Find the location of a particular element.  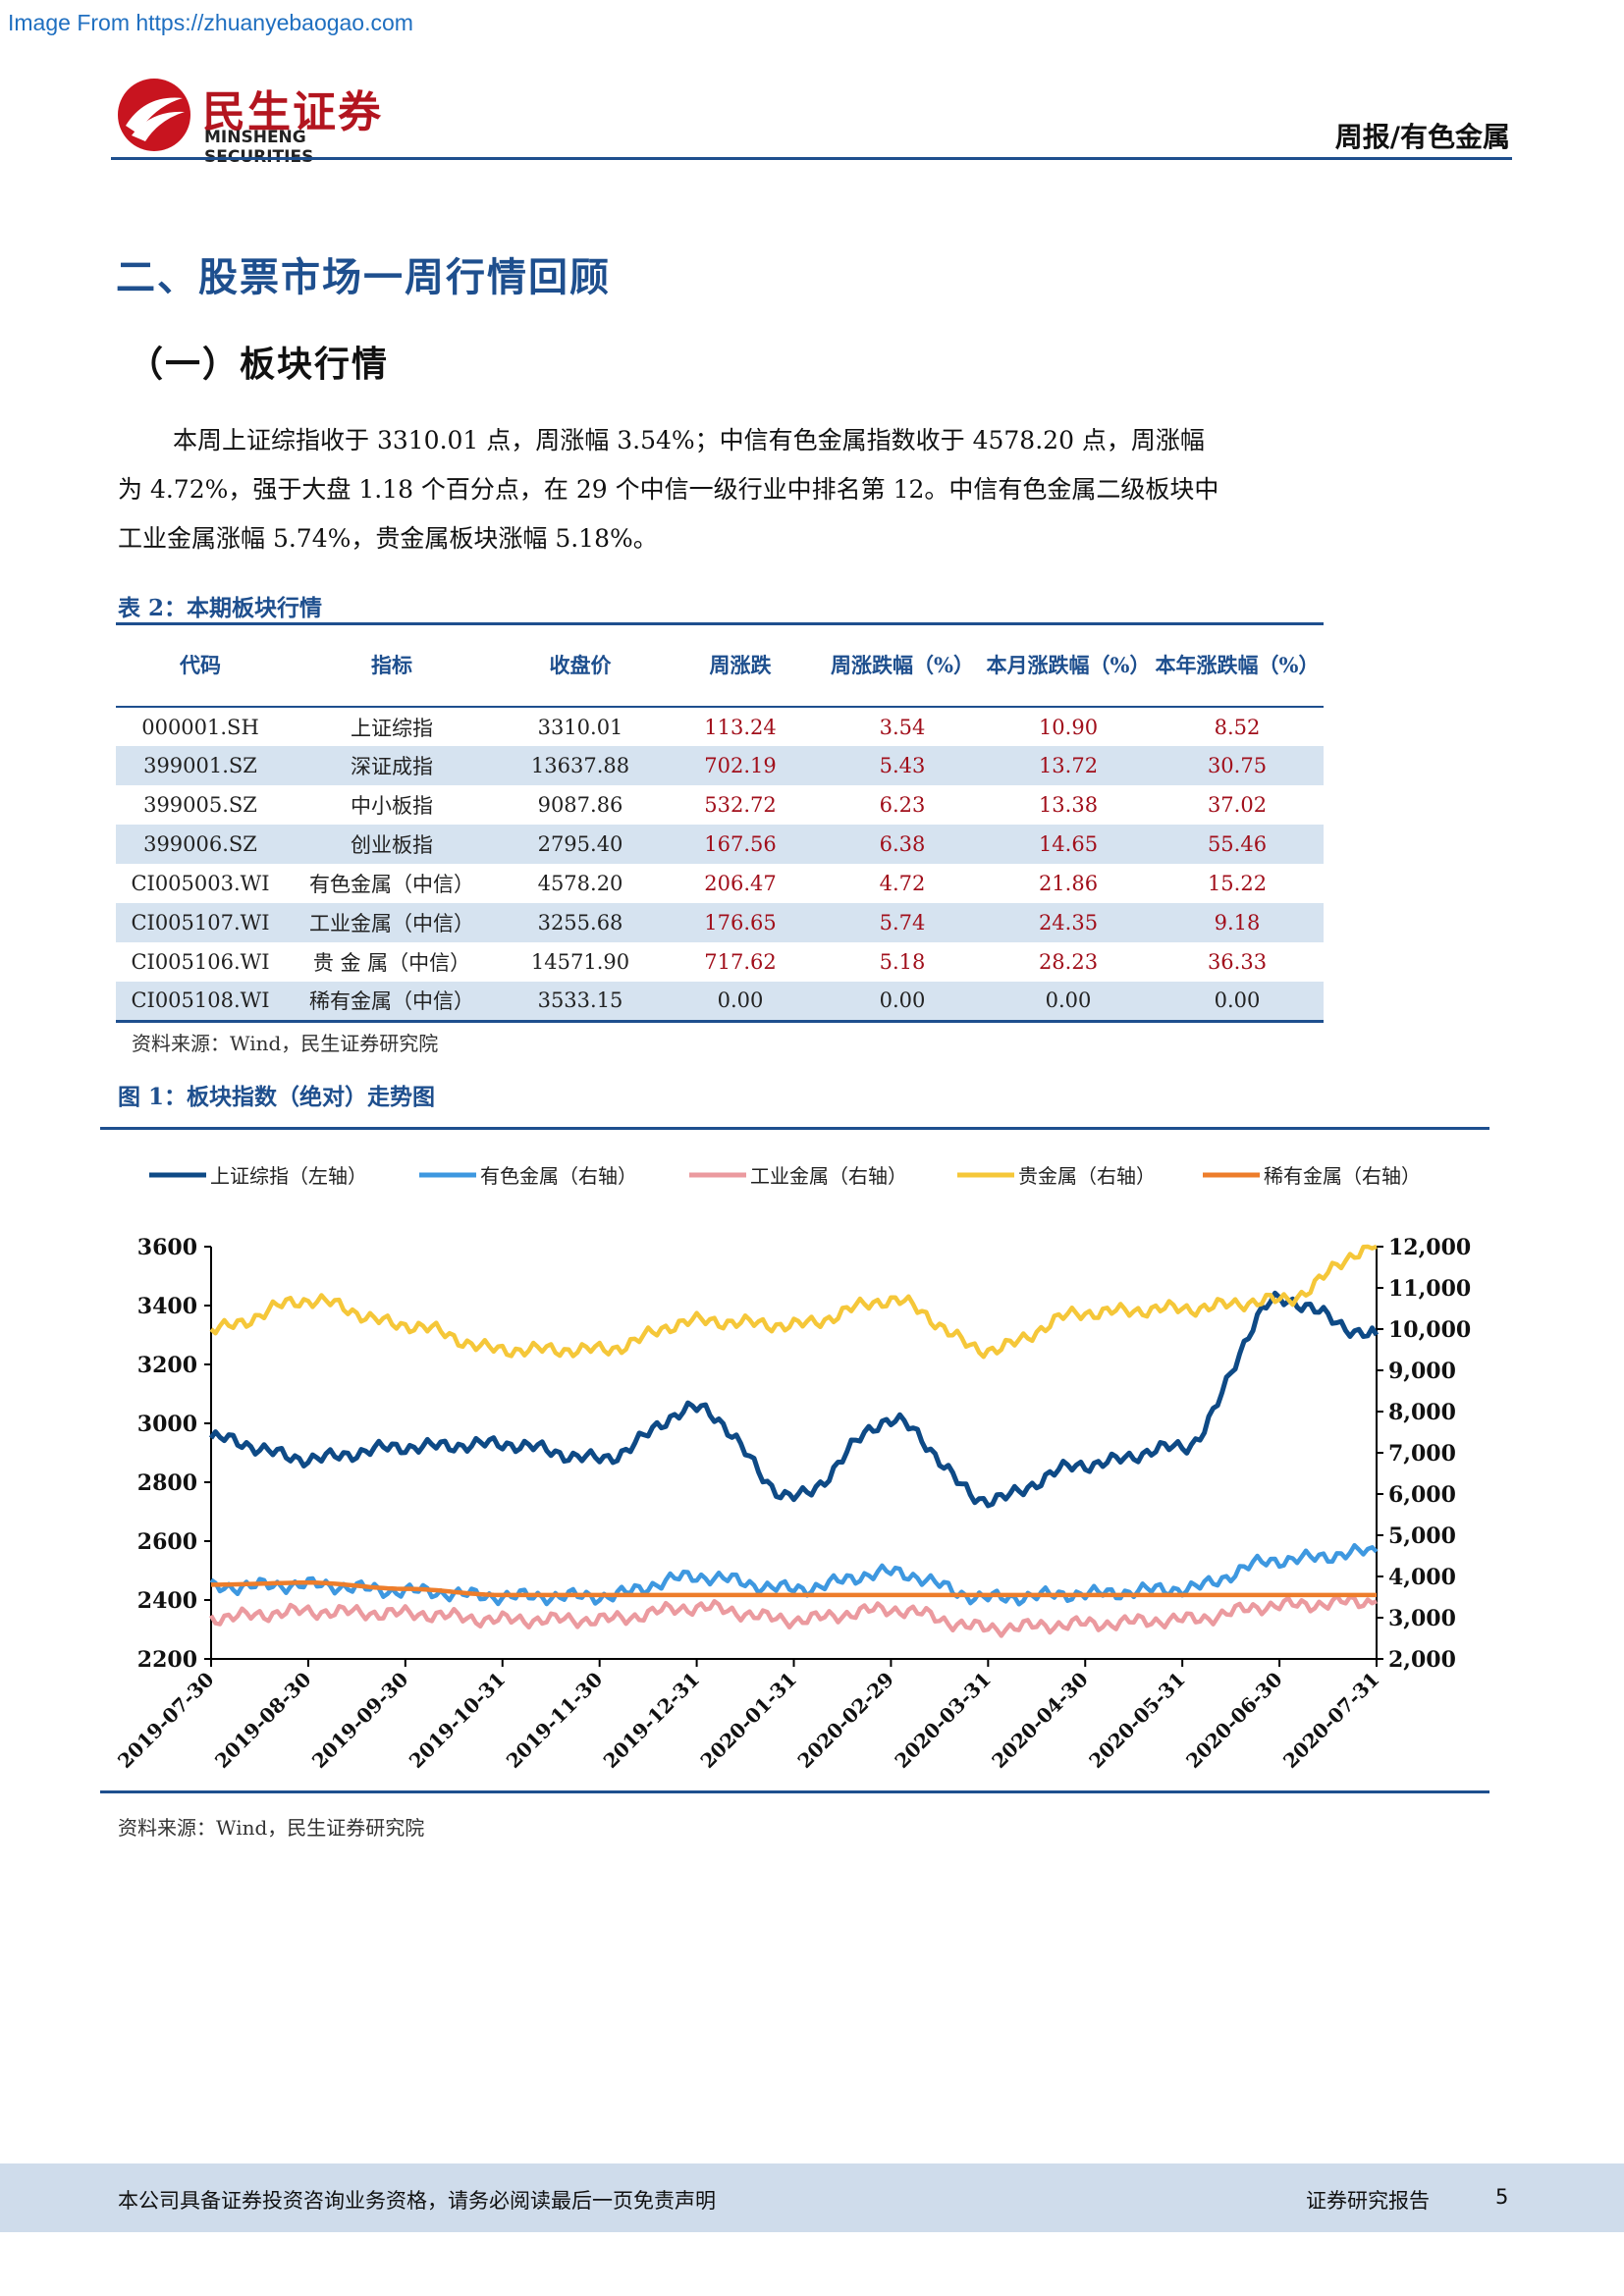

table-cell: 14571.90 is located at coordinates (580, 962).